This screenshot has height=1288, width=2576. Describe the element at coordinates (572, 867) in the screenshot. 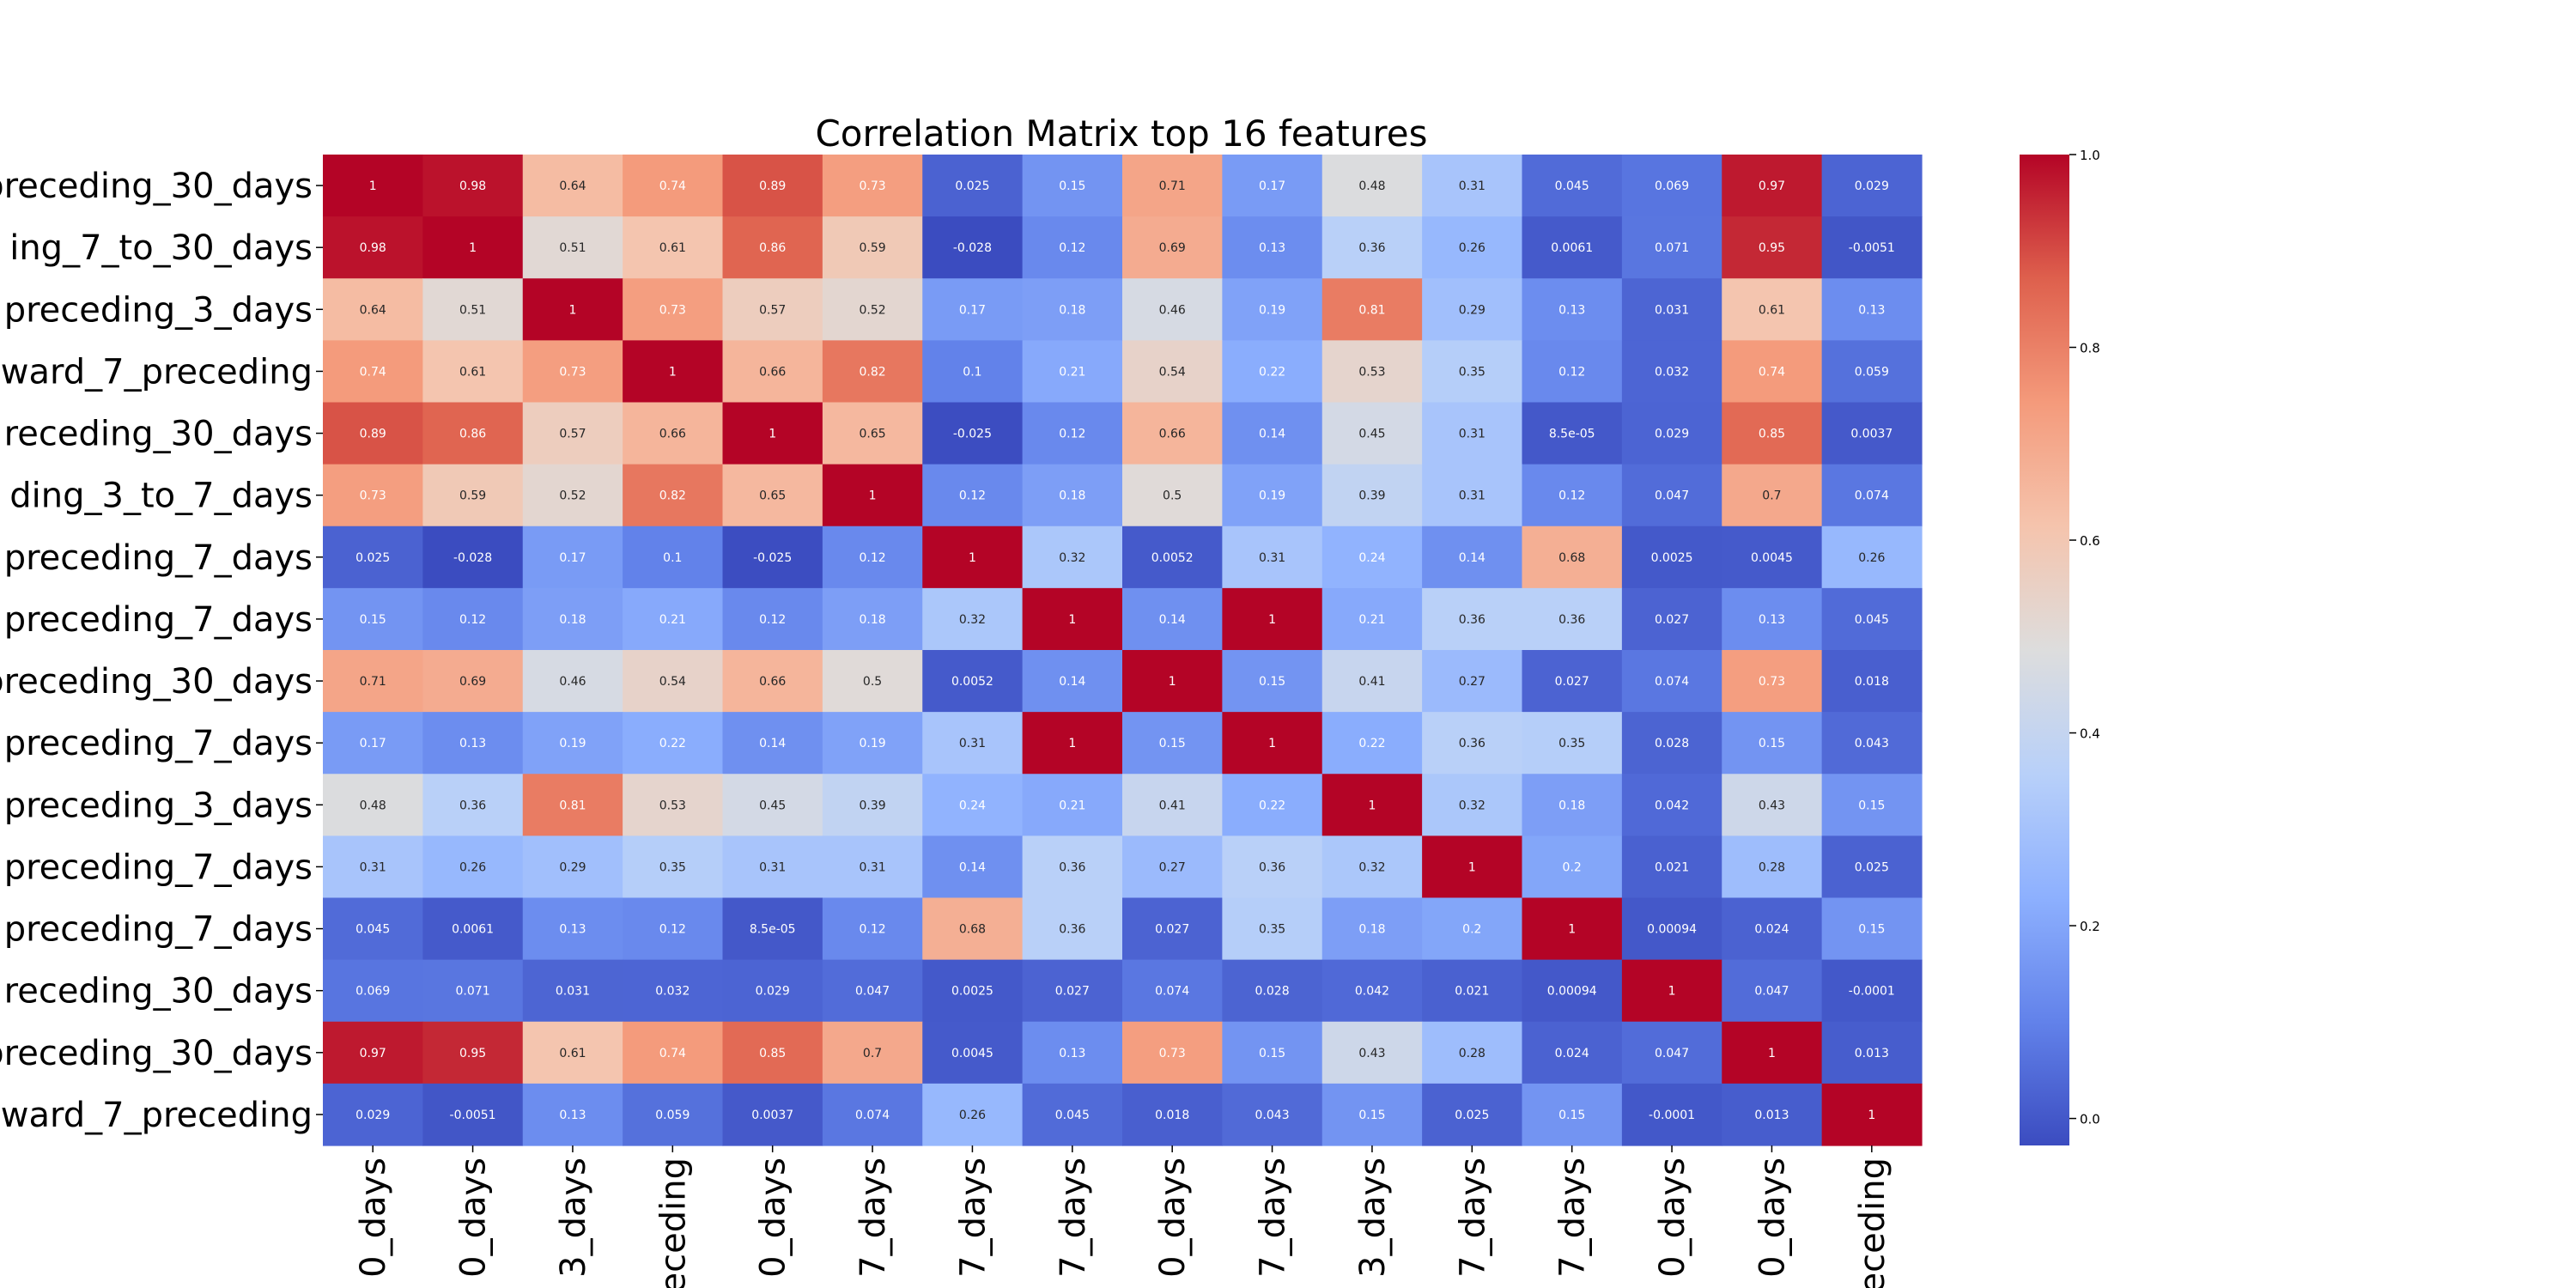

I see `cell-value-label: 0.29` at that location.